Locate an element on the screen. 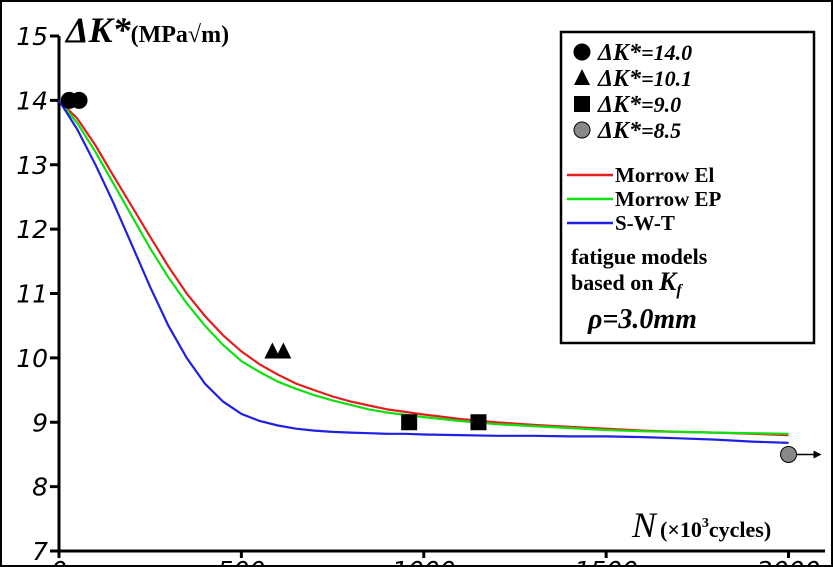 This screenshot has height=567, width=833. y-tick-label: 15 is located at coordinates (32, 36).